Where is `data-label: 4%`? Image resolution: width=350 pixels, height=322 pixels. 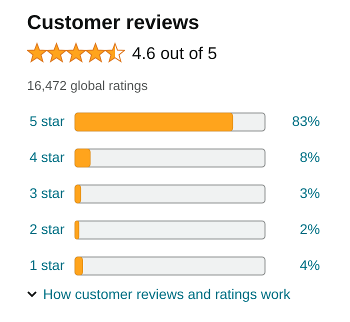
data-label: 4% is located at coordinates (310, 265).